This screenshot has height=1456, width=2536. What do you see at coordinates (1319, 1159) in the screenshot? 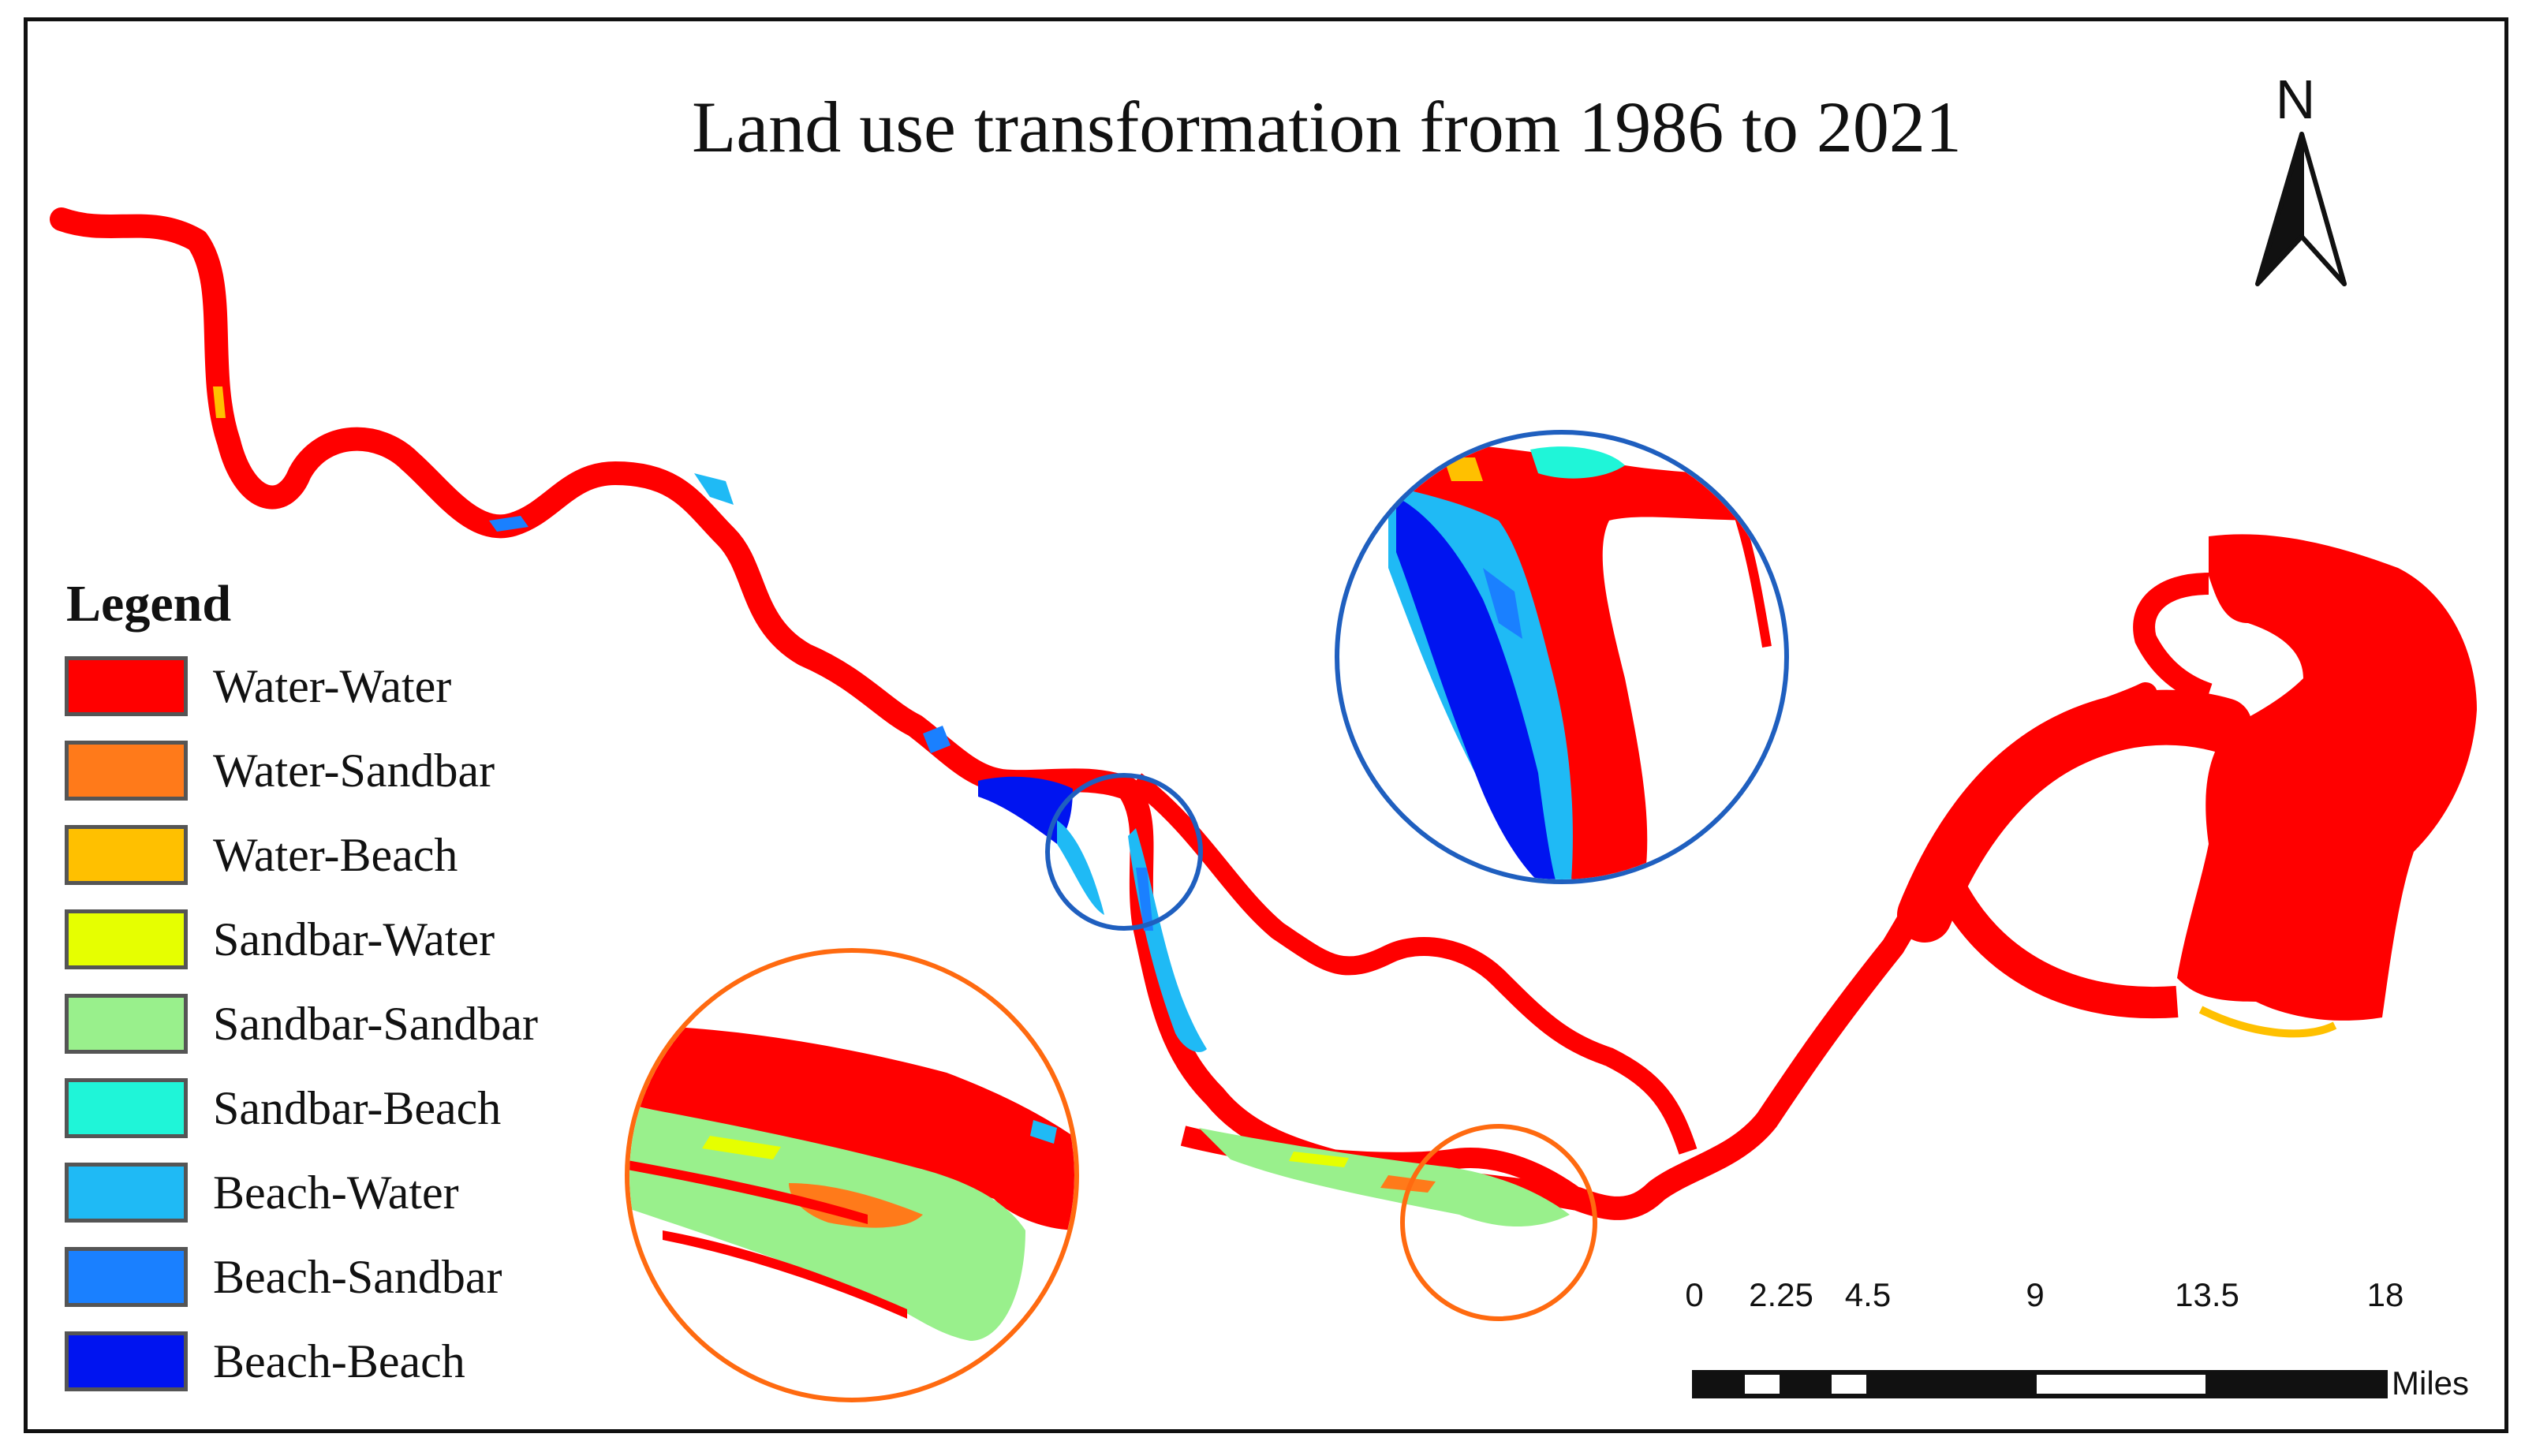
I see `sandbar-water-patch` at bounding box center [1319, 1159].